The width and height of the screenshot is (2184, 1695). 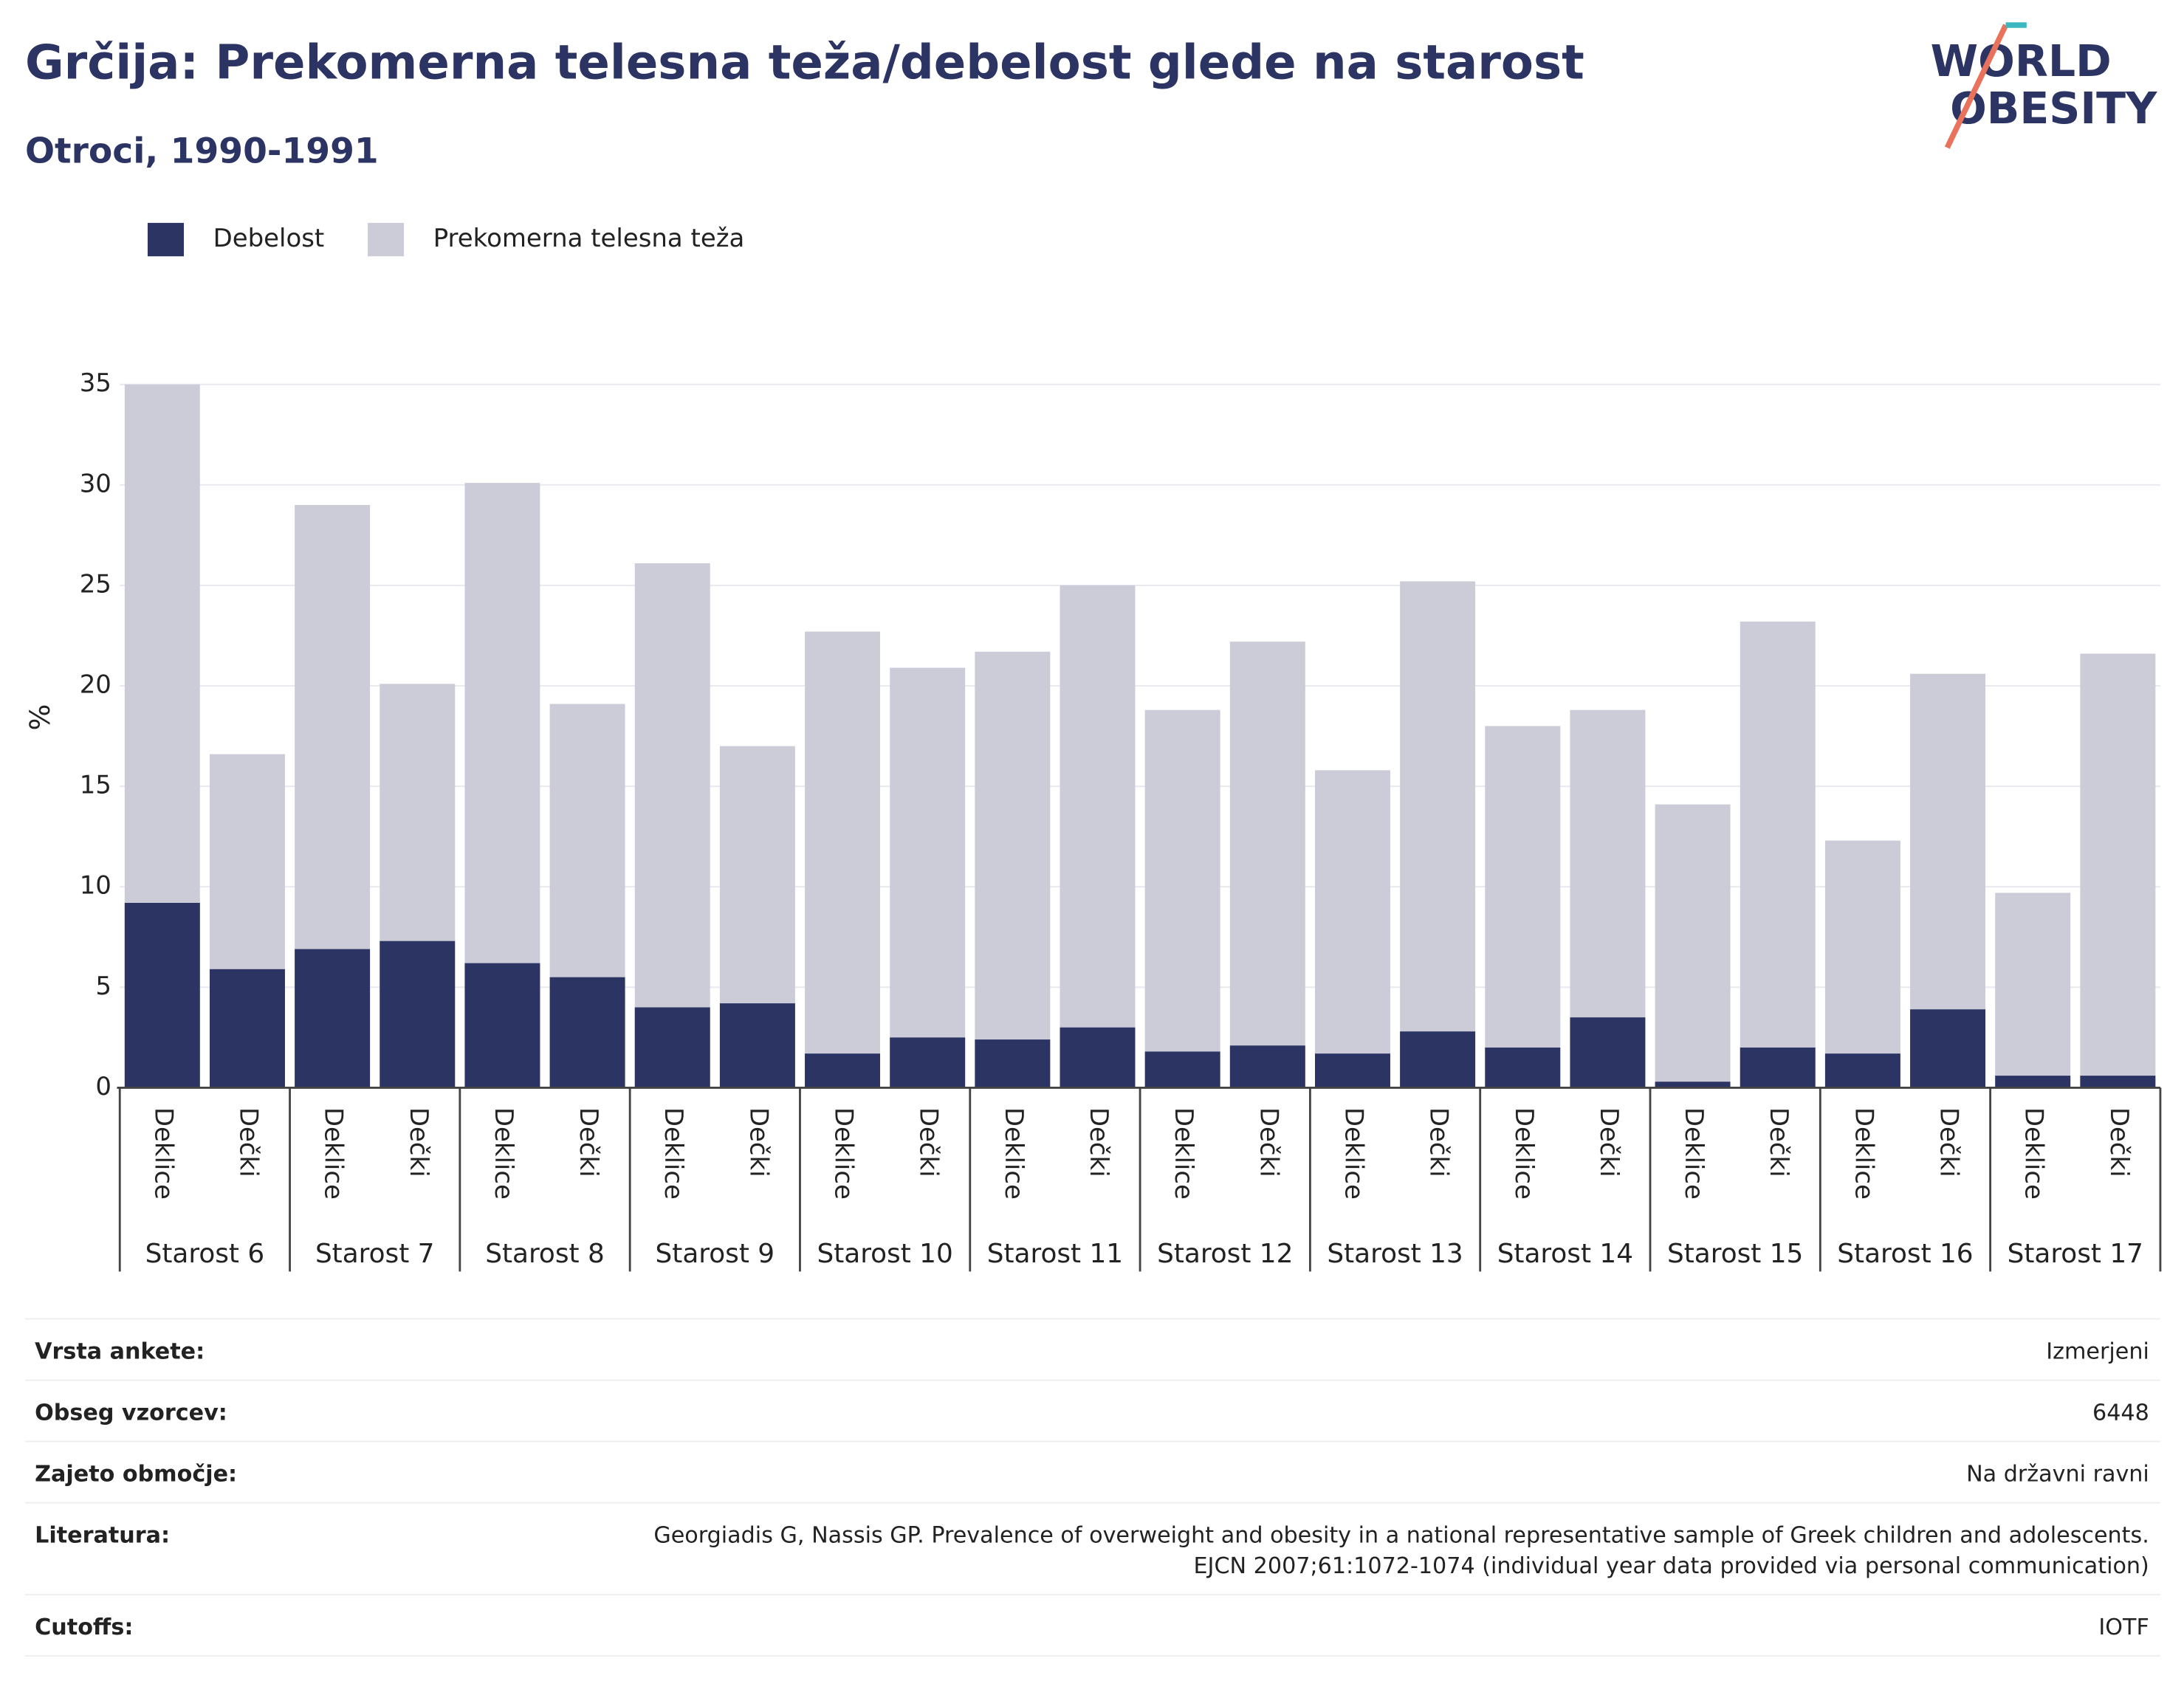 What do you see at coordinates (715, 1254) in the screenshot?
I see `group-label: Starost 9` at bounding box center [715, 1254].